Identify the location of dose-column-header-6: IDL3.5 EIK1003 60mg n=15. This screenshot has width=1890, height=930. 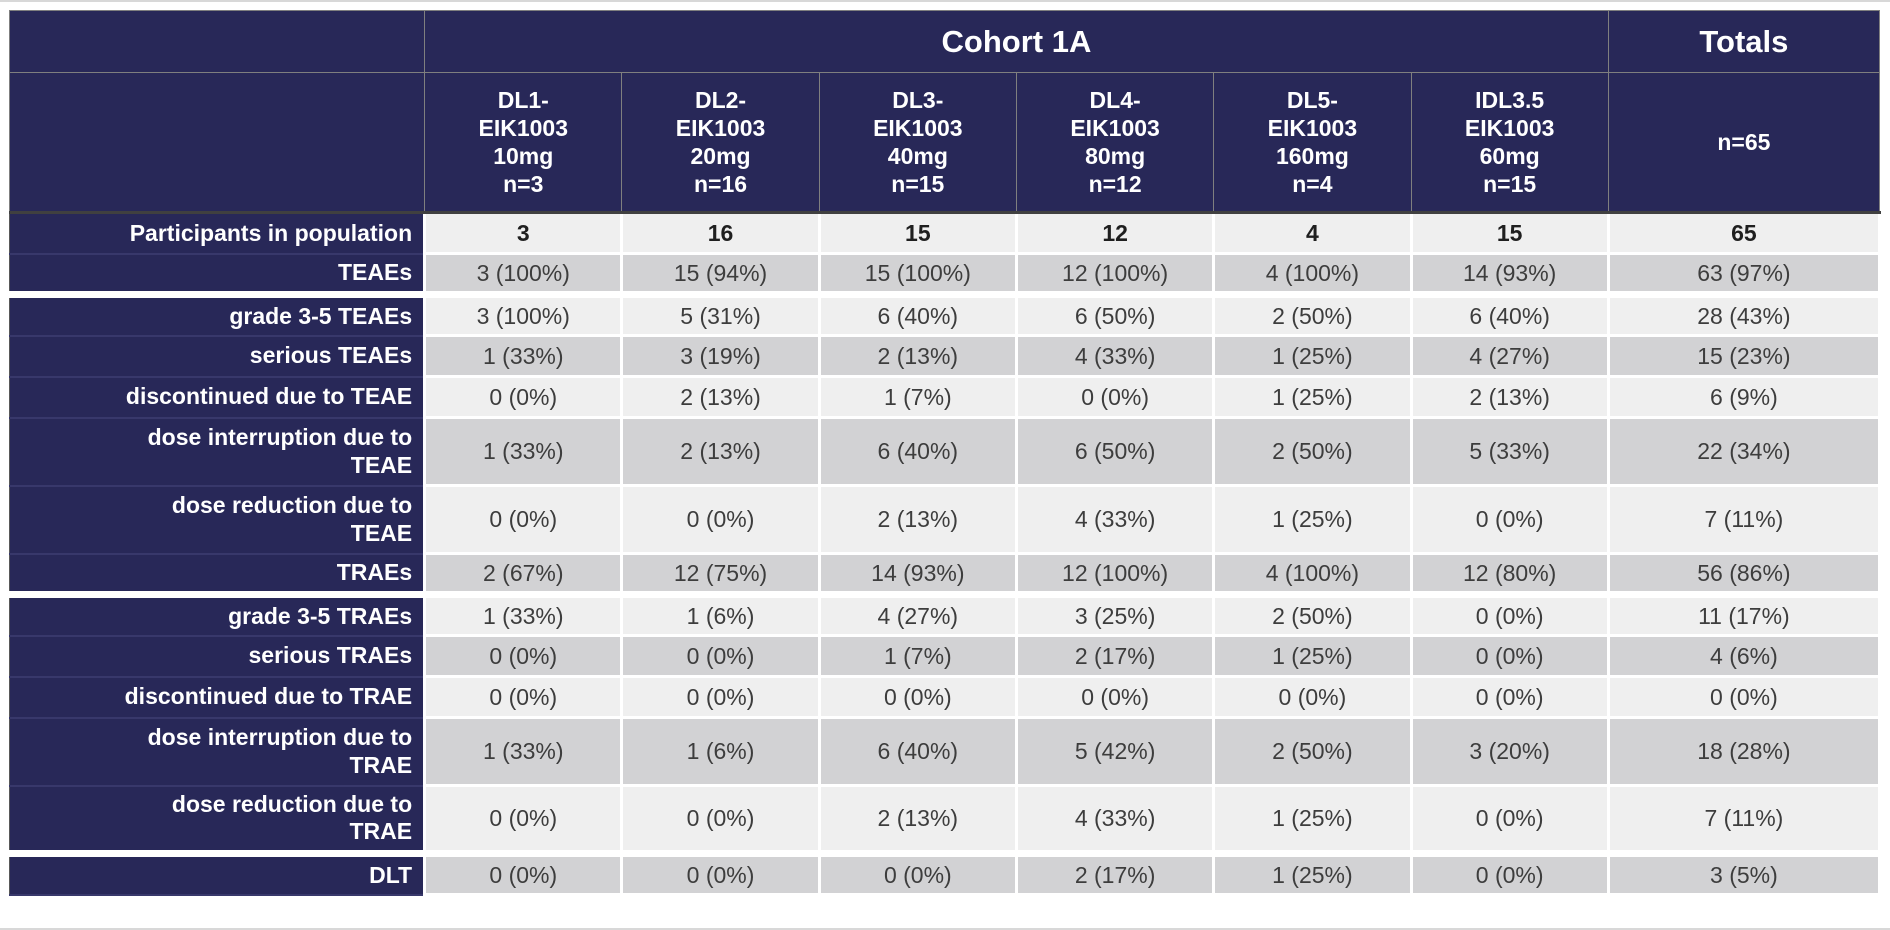
(1509, 143).